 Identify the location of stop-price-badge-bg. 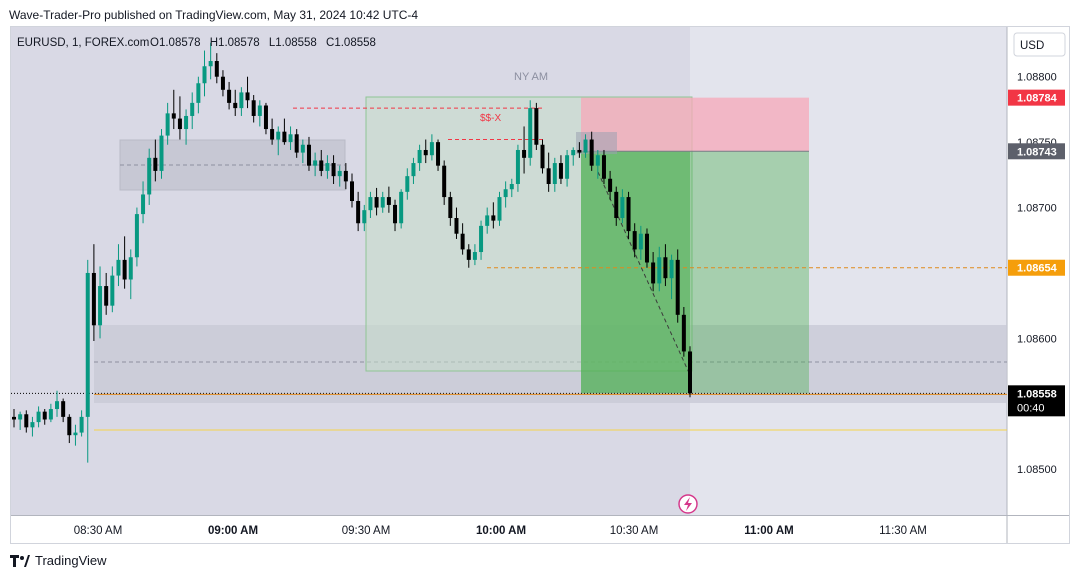
(1036, 97).